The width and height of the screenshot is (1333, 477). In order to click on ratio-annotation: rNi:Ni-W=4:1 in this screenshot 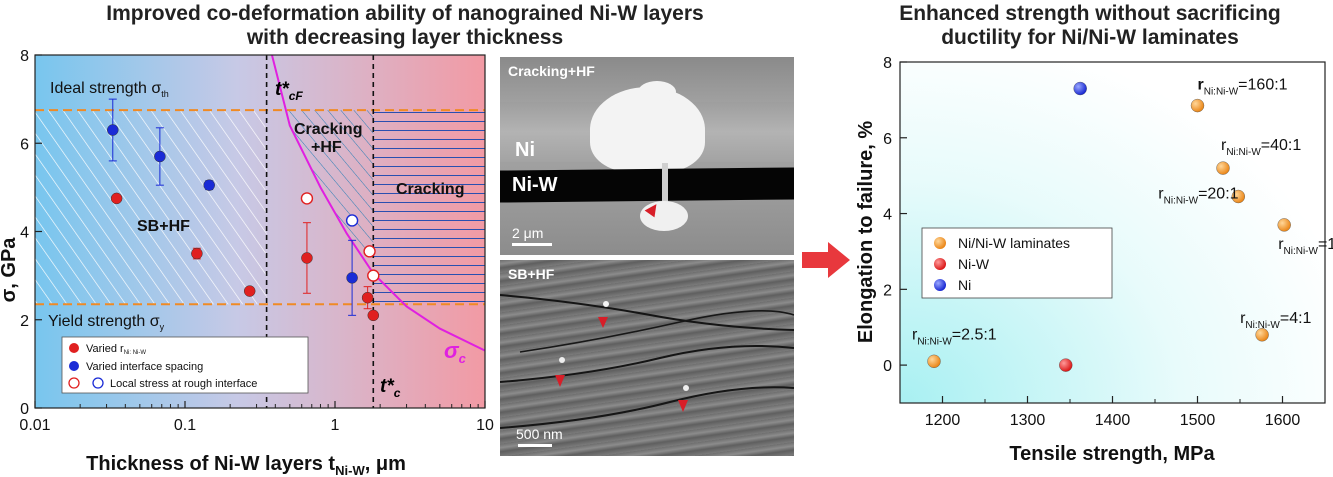, I will do `click(1275, 320)`.